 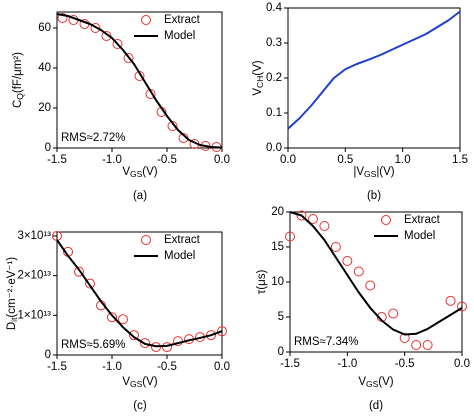 I want to click on label-part: D, so click(x=12, y=326).